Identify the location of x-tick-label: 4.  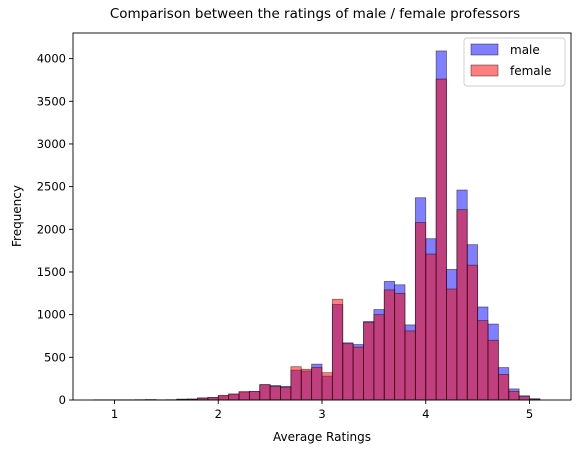
(425, 414).